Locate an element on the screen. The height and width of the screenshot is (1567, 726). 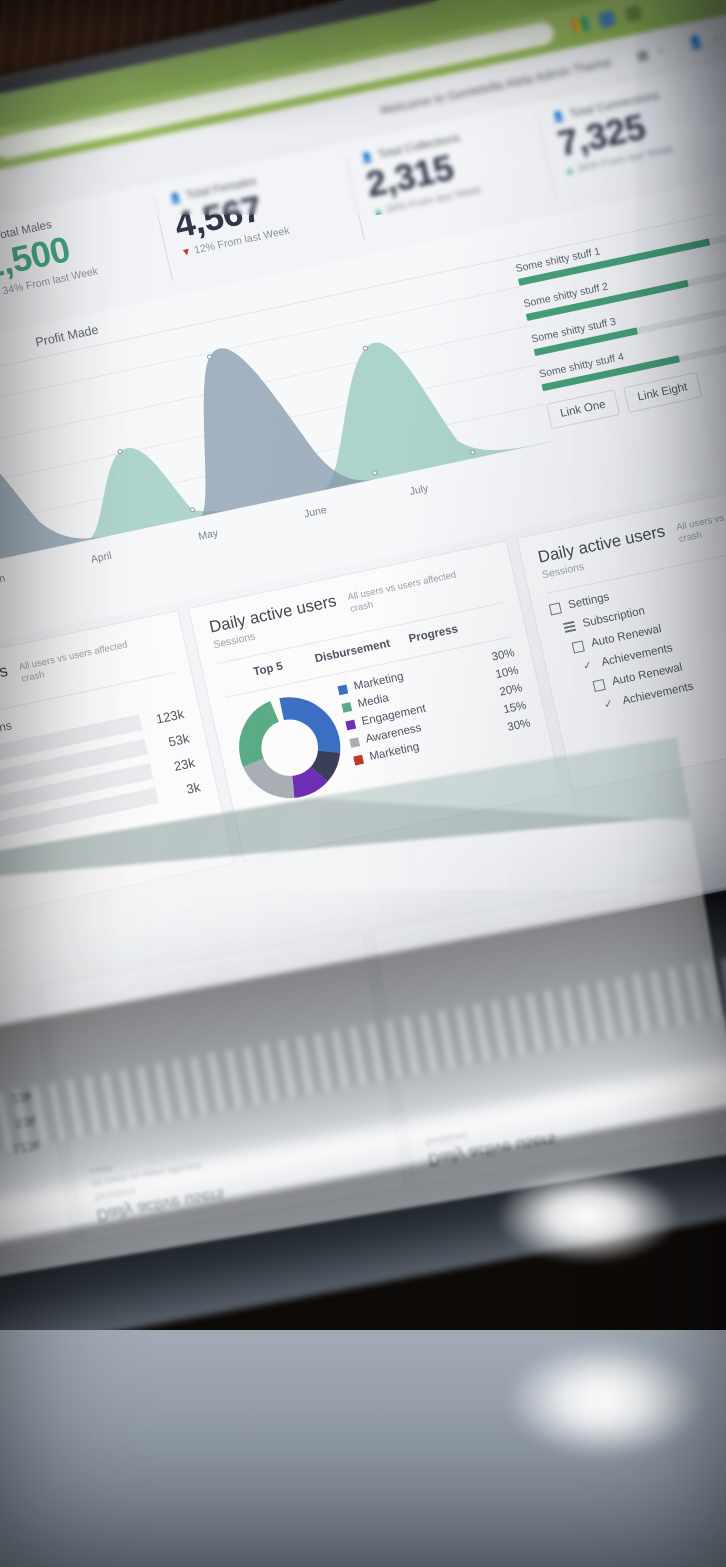
reflection-bar-value-1: 123k is located at coordinates (26, 1148).